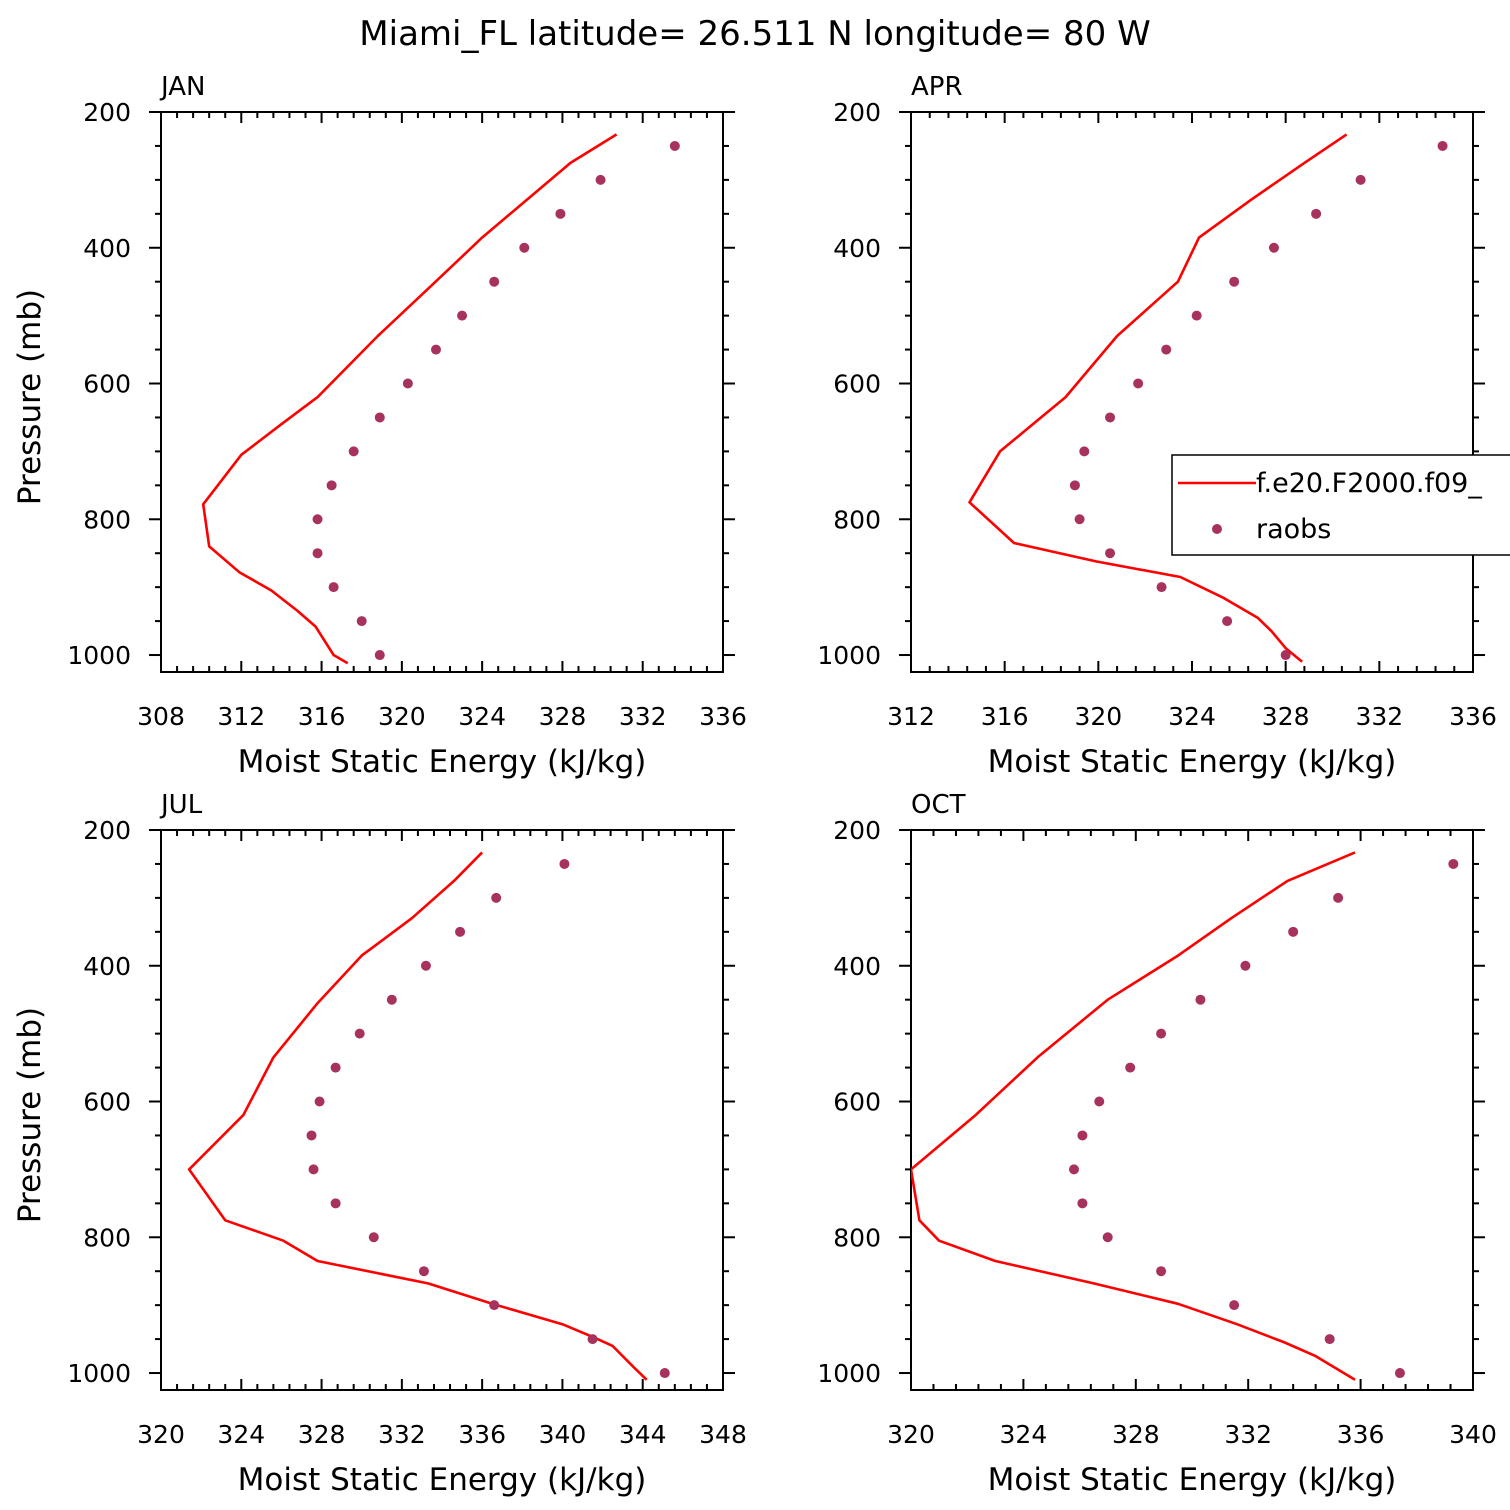 The image size is (1510, 1510). I want to click on panel-label: OCT, so click(938, 805).